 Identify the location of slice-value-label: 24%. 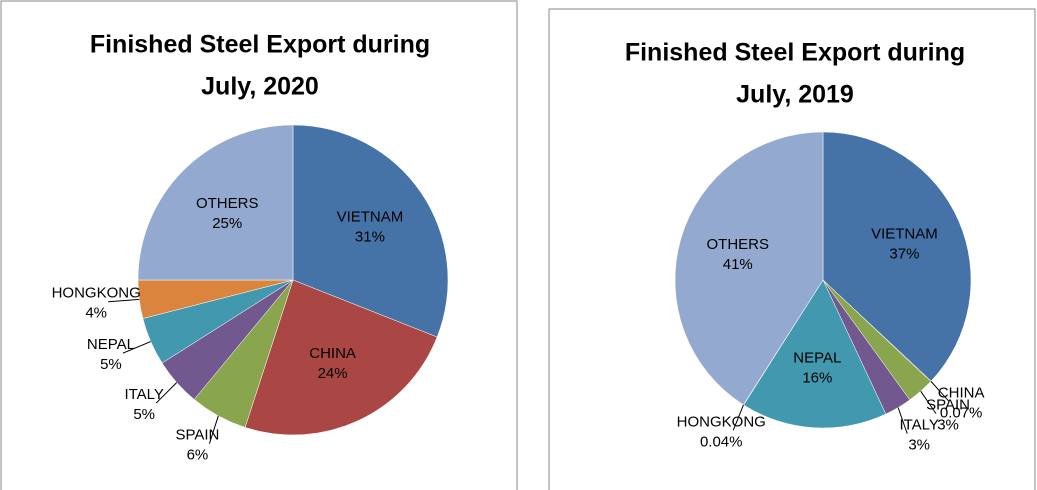
(333, 373).